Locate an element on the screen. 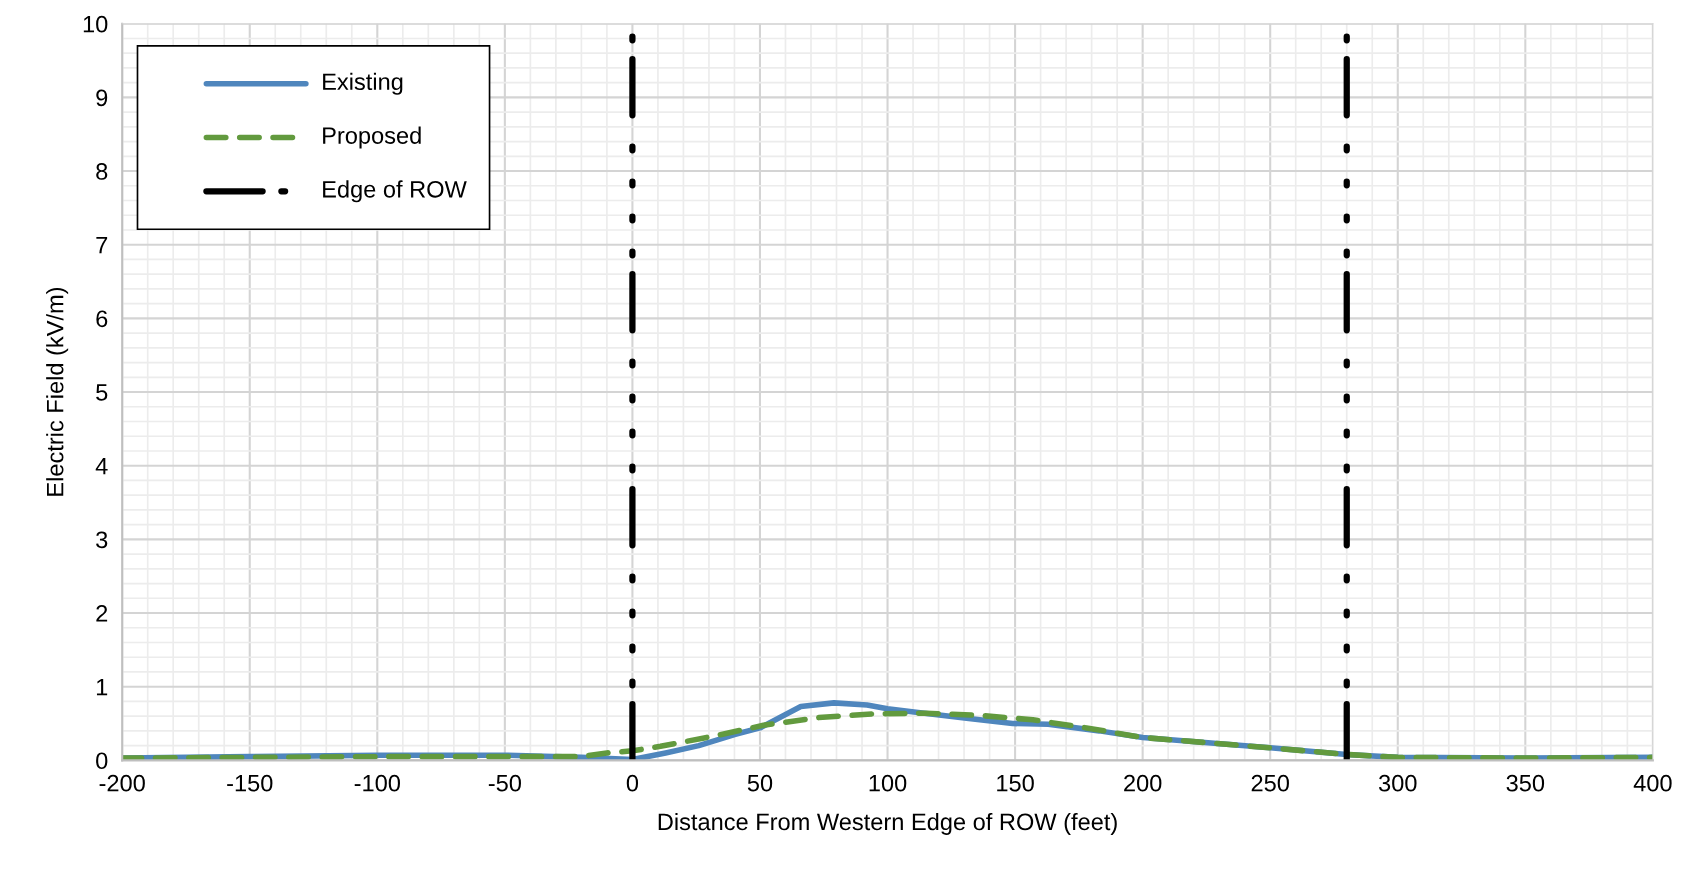 This screenshot has height=879, width=1697. x-tick-label: 350 is located at coordinates (1525, 783).